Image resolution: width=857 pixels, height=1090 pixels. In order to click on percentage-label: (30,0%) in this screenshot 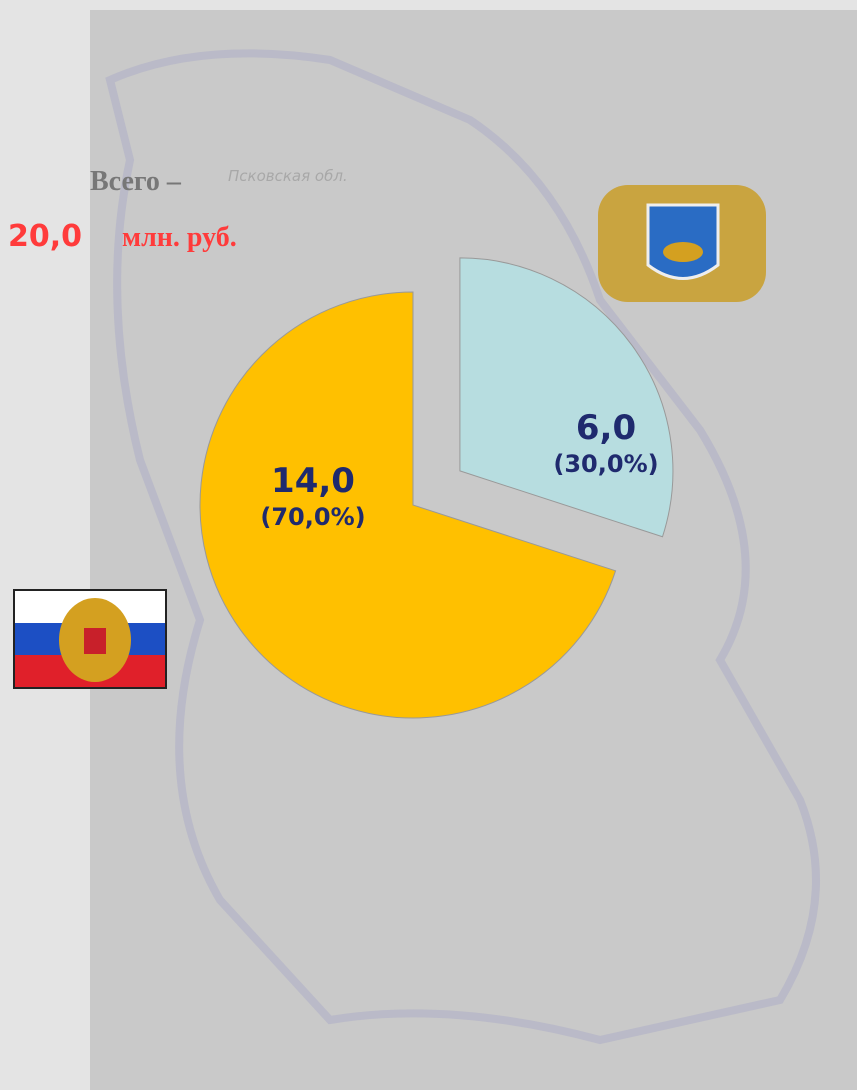, I will do `click(605, 464)`.